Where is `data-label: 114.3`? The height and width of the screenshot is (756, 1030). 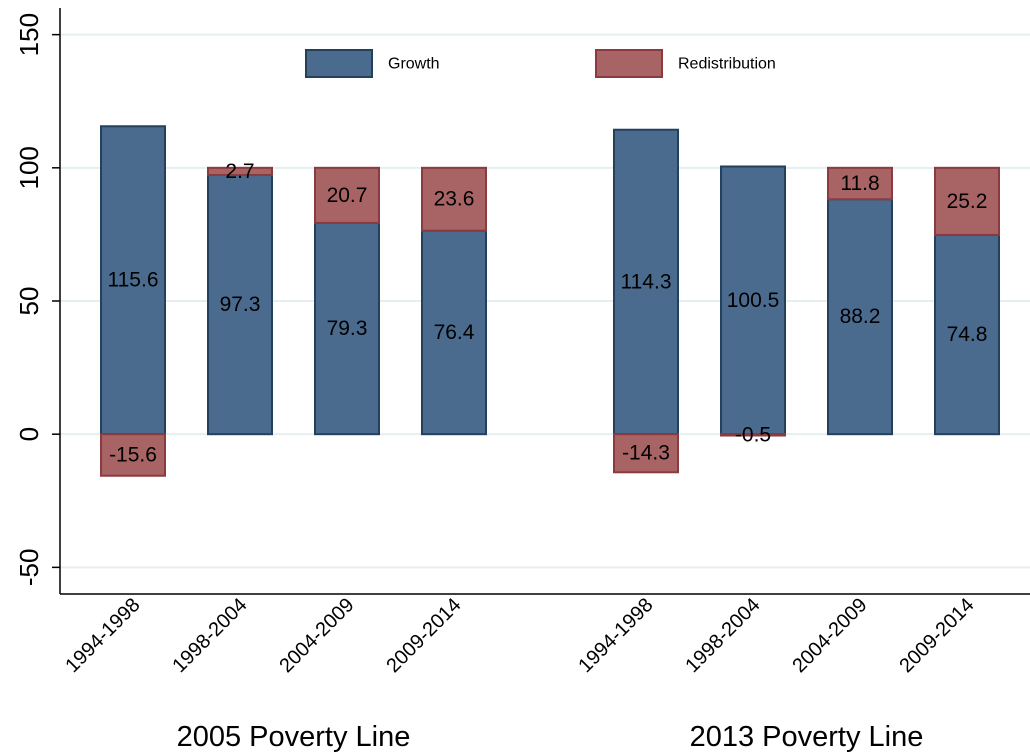
data-label: 114.3 is located at coordinates (646, 281).